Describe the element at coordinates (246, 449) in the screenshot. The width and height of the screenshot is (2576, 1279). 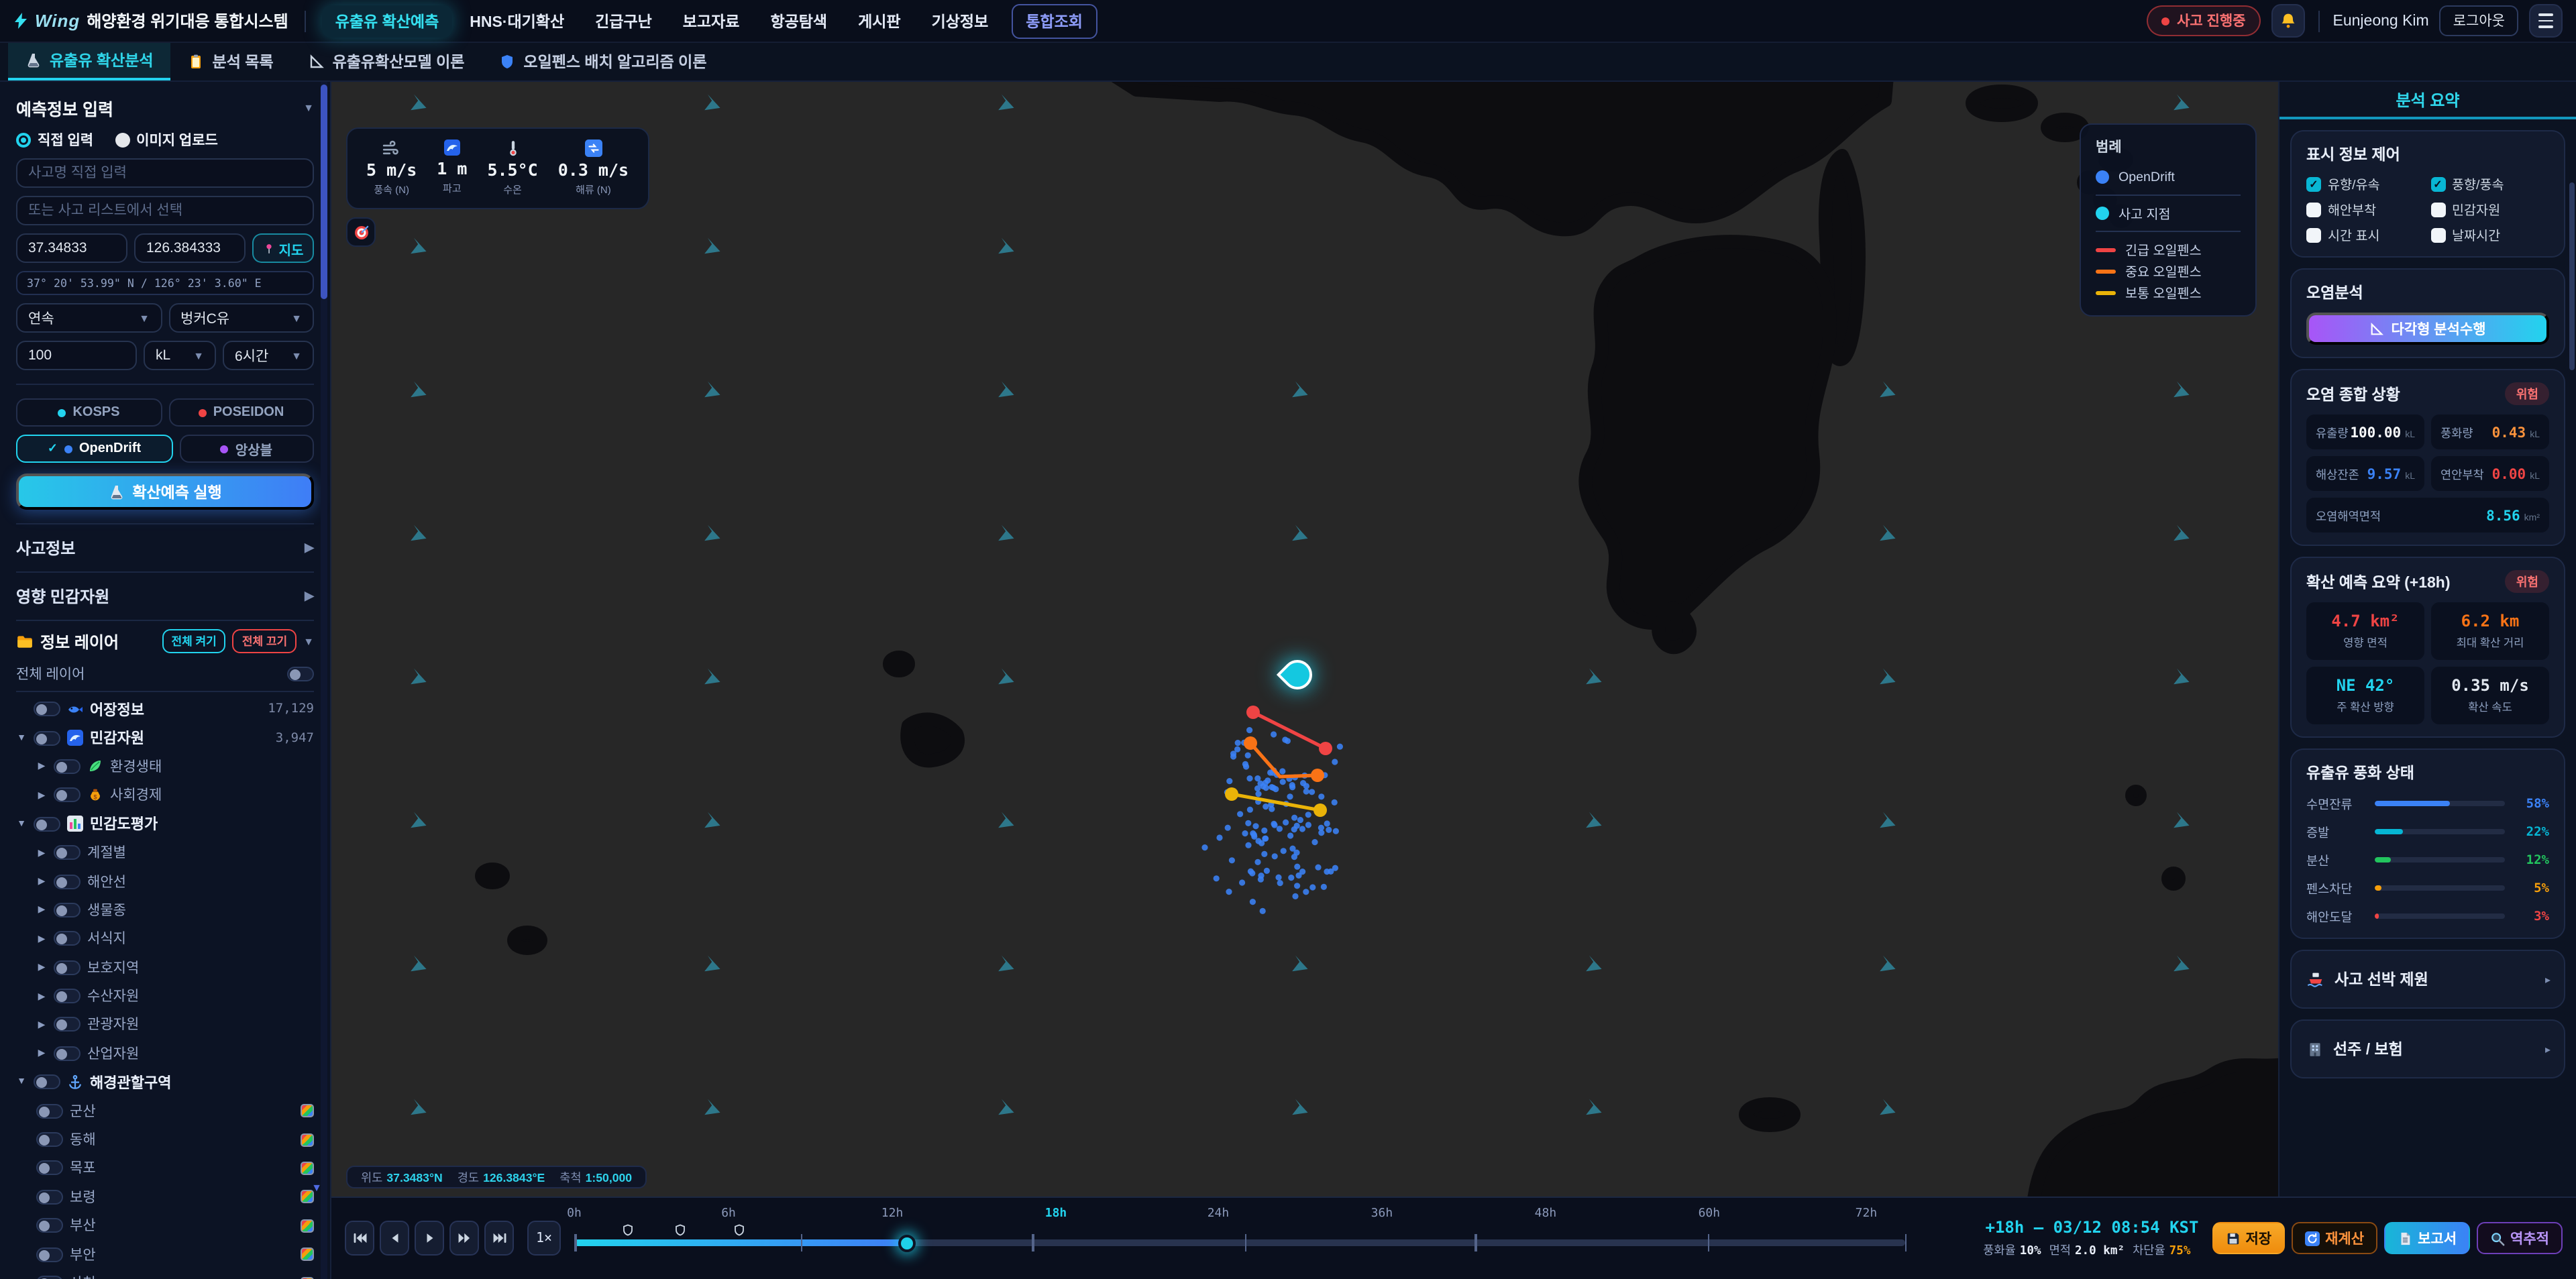
I see `model-chip-앙상블: 앙상블` at that location.